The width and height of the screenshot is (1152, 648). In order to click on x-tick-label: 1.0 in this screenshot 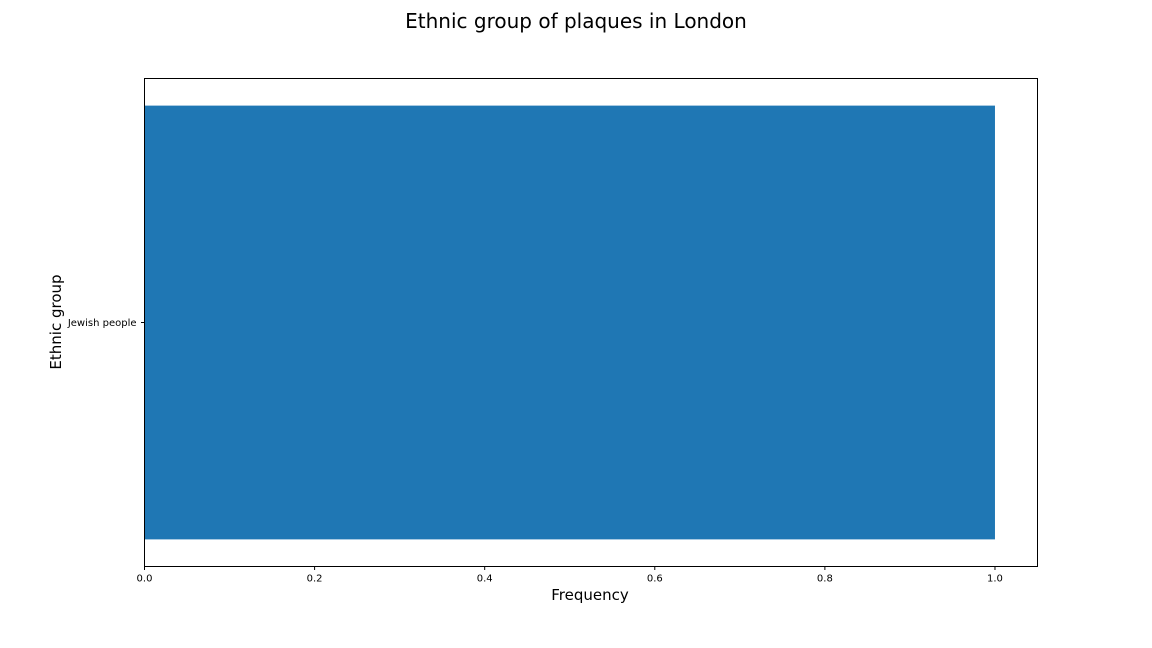, I will do `click(995, 579)`.